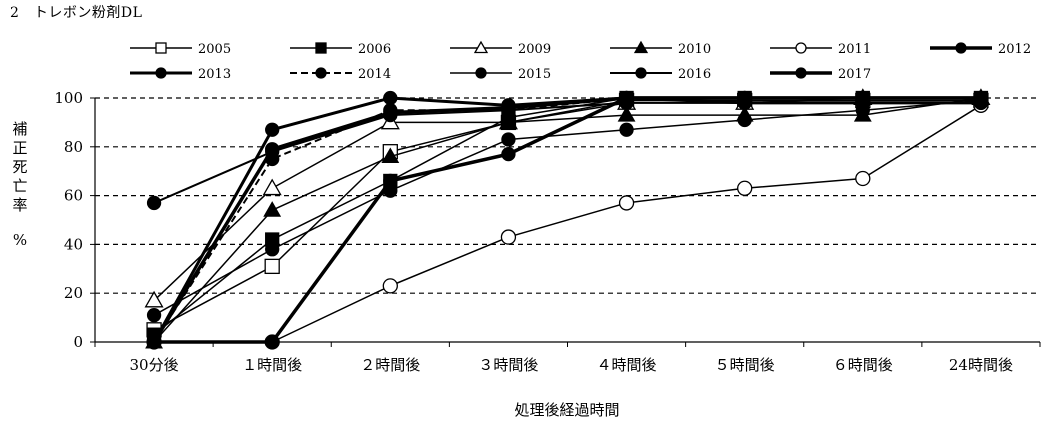  I want to click on y-axis-unit: %, so click(20, 240).